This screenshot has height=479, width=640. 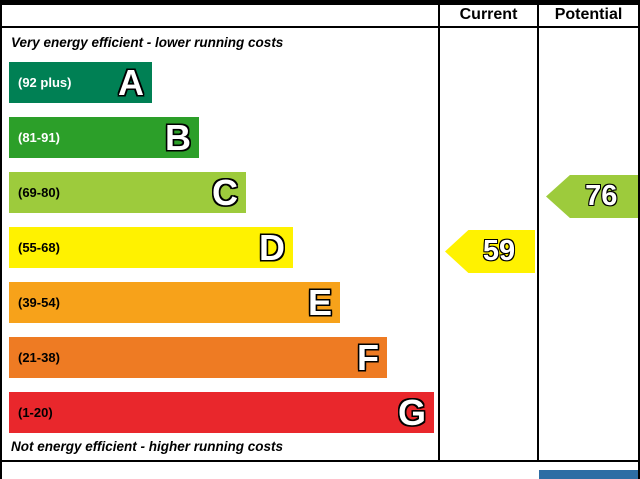 I want to click on band-range-label: (1-20), so click(x=35, y=412).